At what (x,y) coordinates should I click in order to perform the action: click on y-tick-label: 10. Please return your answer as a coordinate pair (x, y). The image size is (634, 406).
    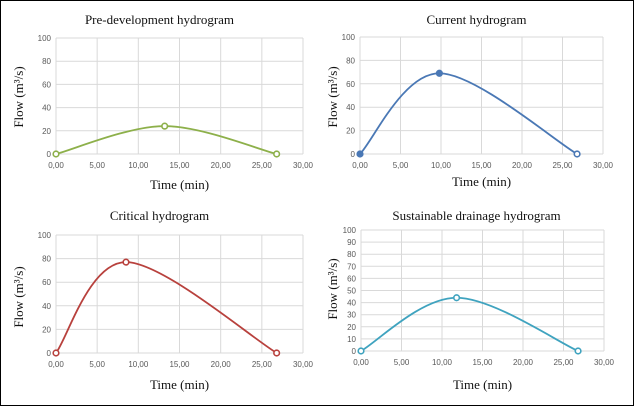
    Looking at the image, I should click on (351, 339).